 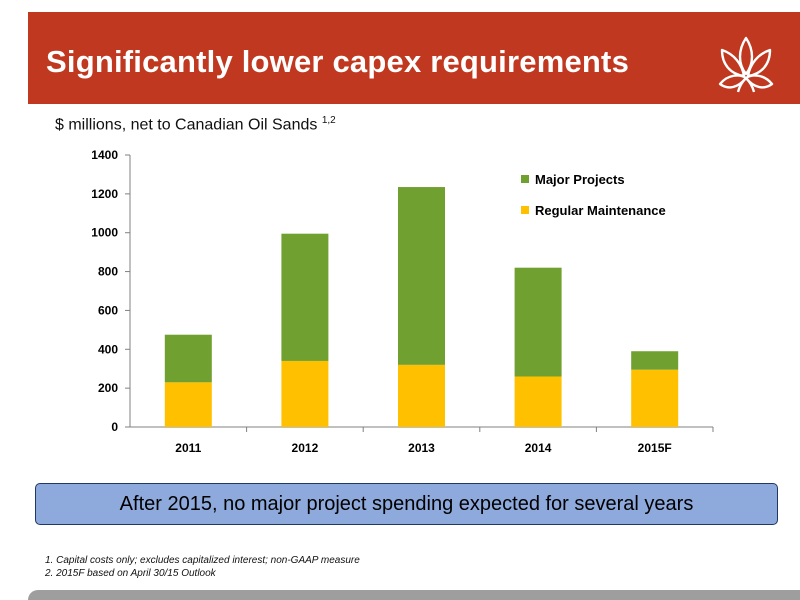 I want to click on x-tick-label: 2012, so click(x=305, y=448).